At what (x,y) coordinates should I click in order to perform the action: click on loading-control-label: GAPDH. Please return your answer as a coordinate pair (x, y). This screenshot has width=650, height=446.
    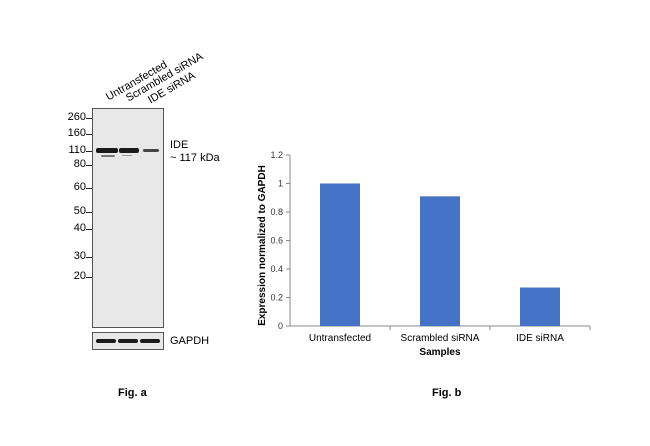
    Looking at the image, I should click on (190, 341).